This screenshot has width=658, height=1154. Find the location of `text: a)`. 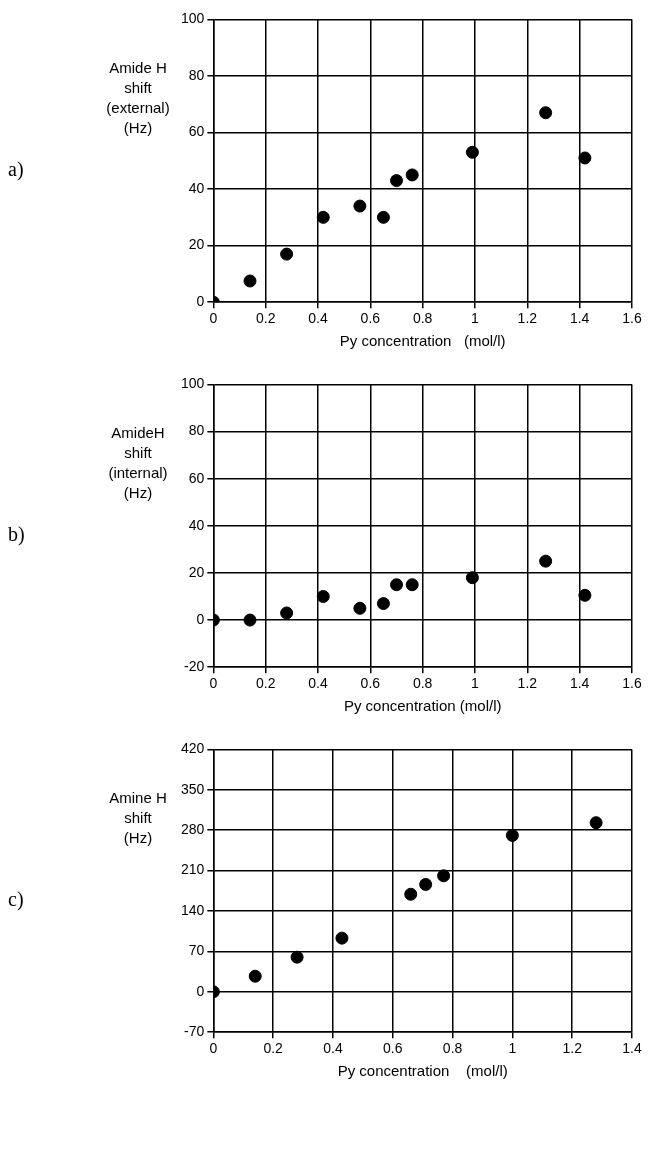

text: a) is located at coordinates (16, 169).